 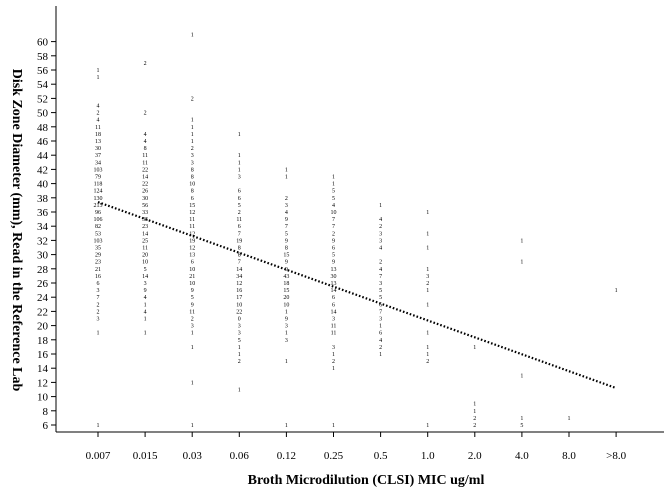 What do you see at coordinates (286, 263) in the screenshot?
I see `count-label: 9` at bounding box center [286, 263].